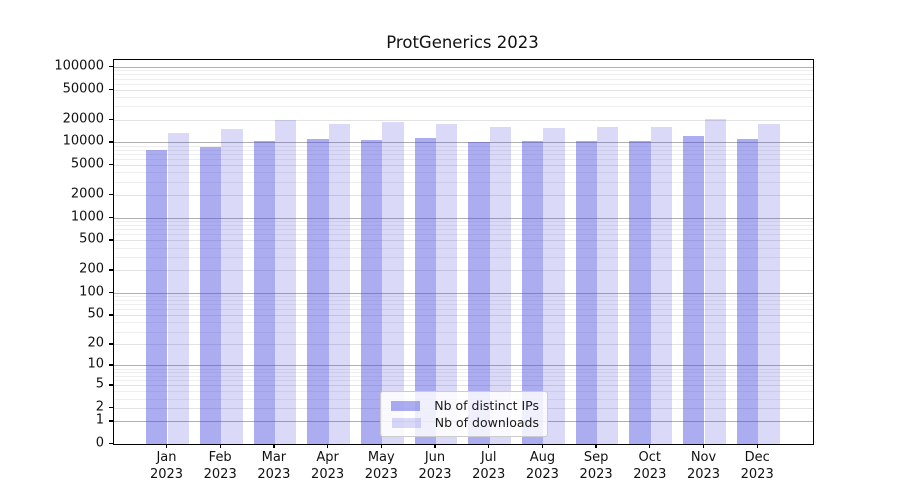 This screenshot has width=900, height=500. What do you see at coordinates (99, 384) in the screenshot?
I see `y-tick-label: 5` at bounding box center [99, 384].